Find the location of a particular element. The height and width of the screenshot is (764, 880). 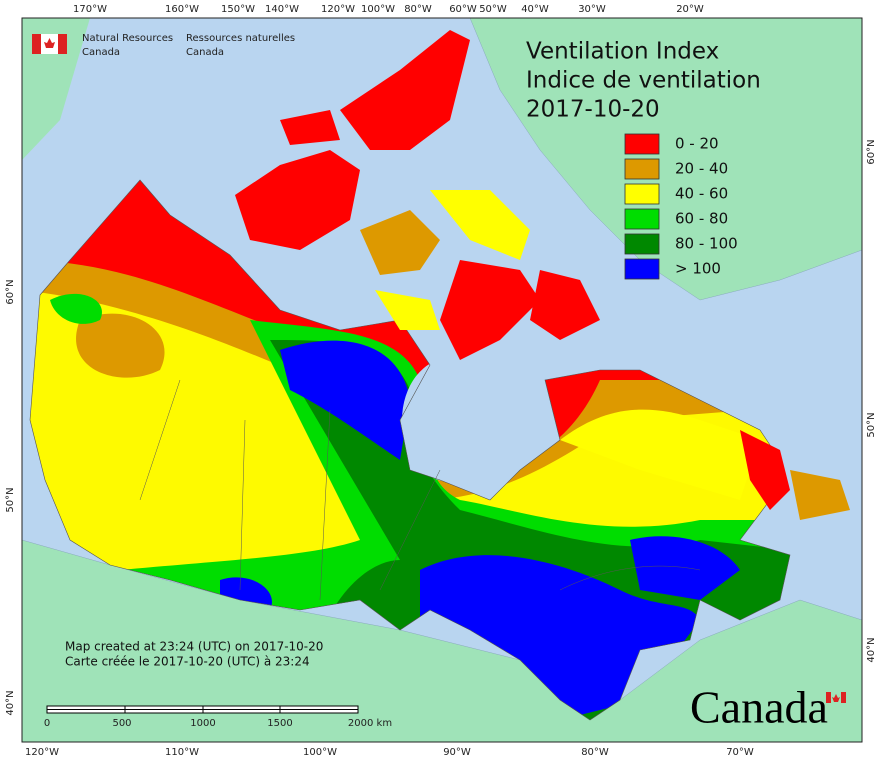

scale-label: 1500 is located at coordinates (279, 723).